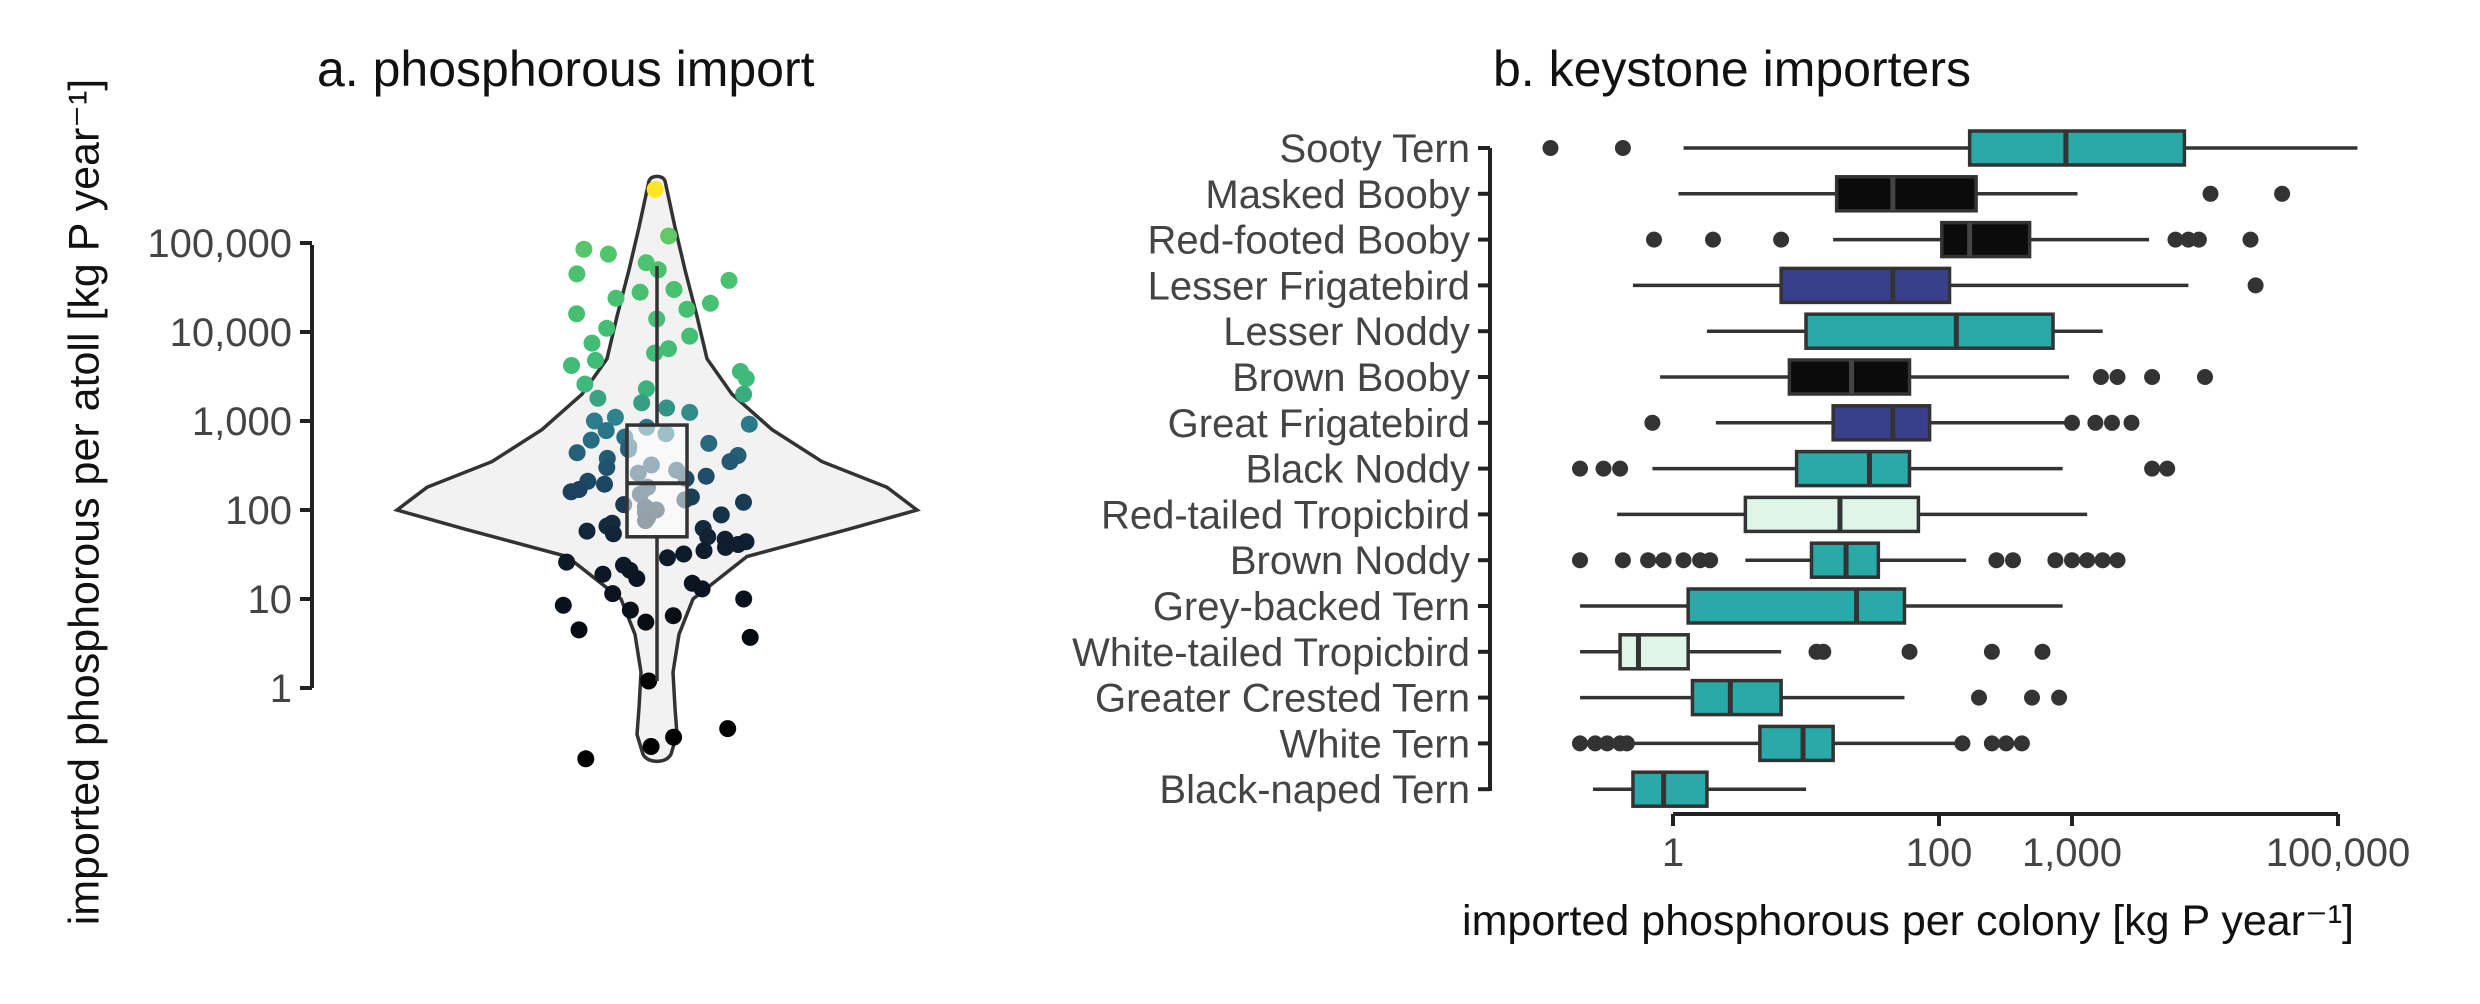 Image resolution: width=2480 pixels, height=1004 pixels. Describe the element at coordinates (270, 600) in the screenshot. I see `y-tick-label-10: 10` at that location.